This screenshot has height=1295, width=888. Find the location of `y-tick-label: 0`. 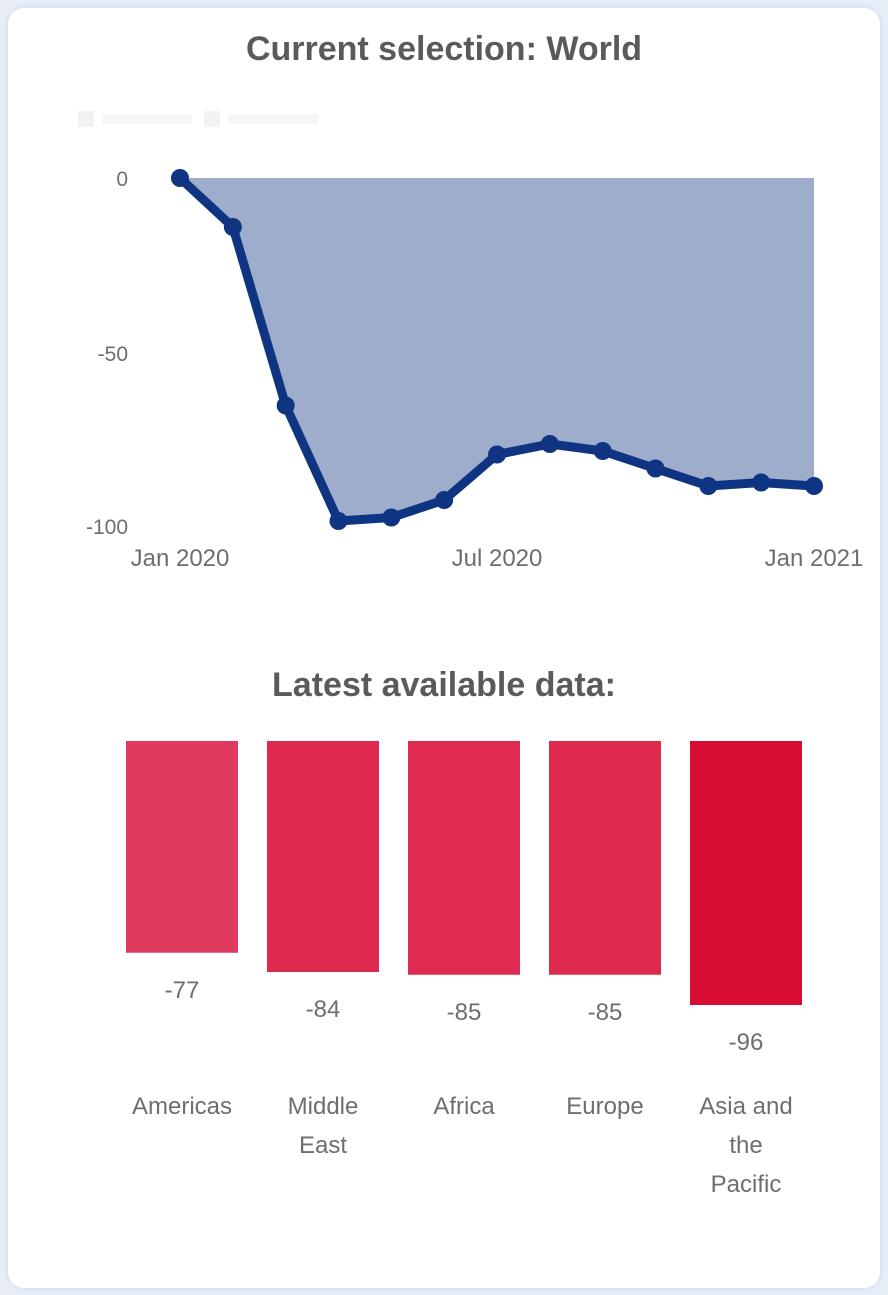

y-tick-label: 0 is located at coordinates (122, 179).